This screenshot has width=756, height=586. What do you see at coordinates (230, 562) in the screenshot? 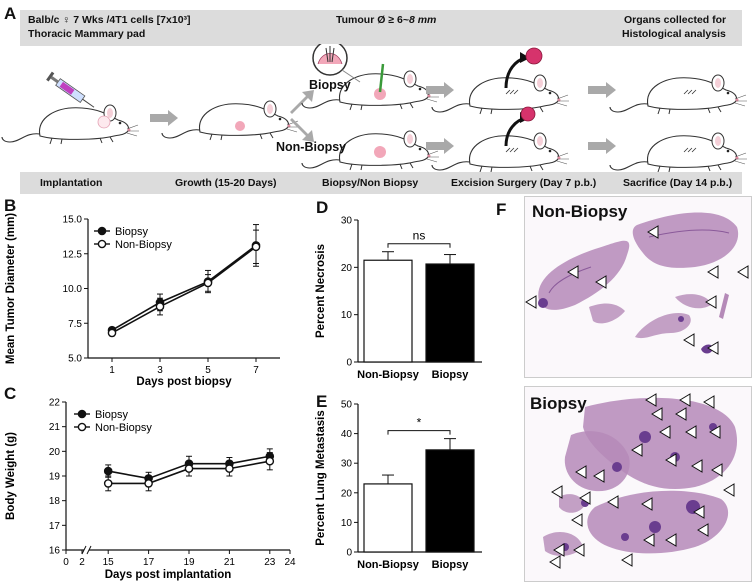
I see `x-tick-label: 21` at bounding box center [230, 562].